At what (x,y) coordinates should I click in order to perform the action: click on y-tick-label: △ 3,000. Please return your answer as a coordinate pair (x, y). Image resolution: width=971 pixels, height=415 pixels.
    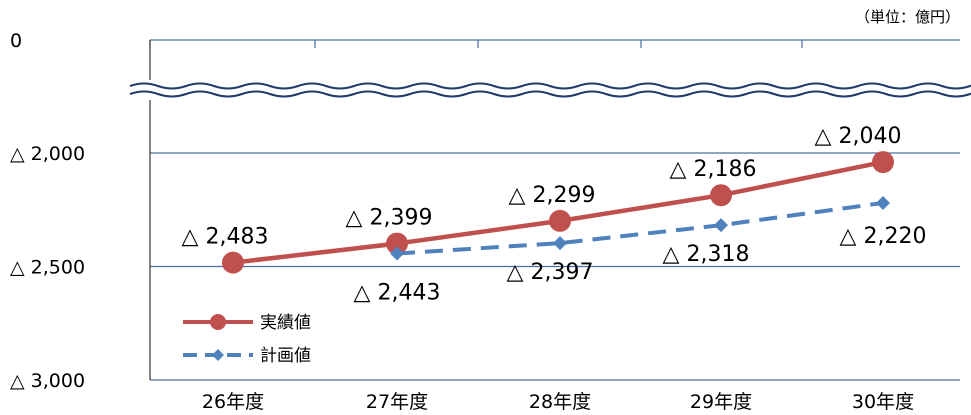
    Looking at the image, I should click on (47, 381).